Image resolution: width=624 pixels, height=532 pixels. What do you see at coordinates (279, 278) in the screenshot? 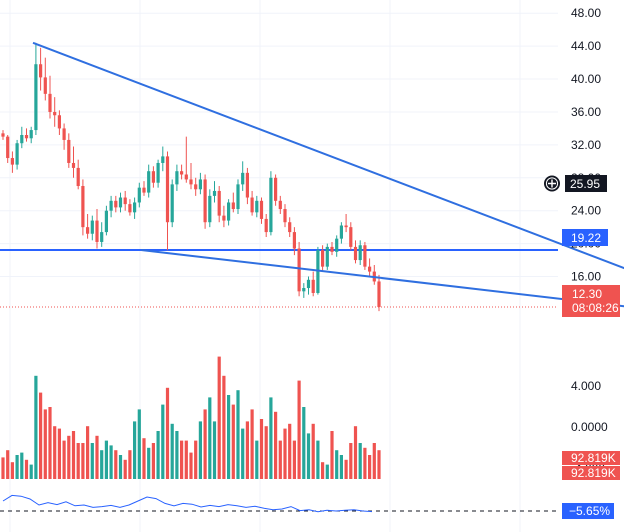
I see `price-level-line` at bounding box center [279, 278].